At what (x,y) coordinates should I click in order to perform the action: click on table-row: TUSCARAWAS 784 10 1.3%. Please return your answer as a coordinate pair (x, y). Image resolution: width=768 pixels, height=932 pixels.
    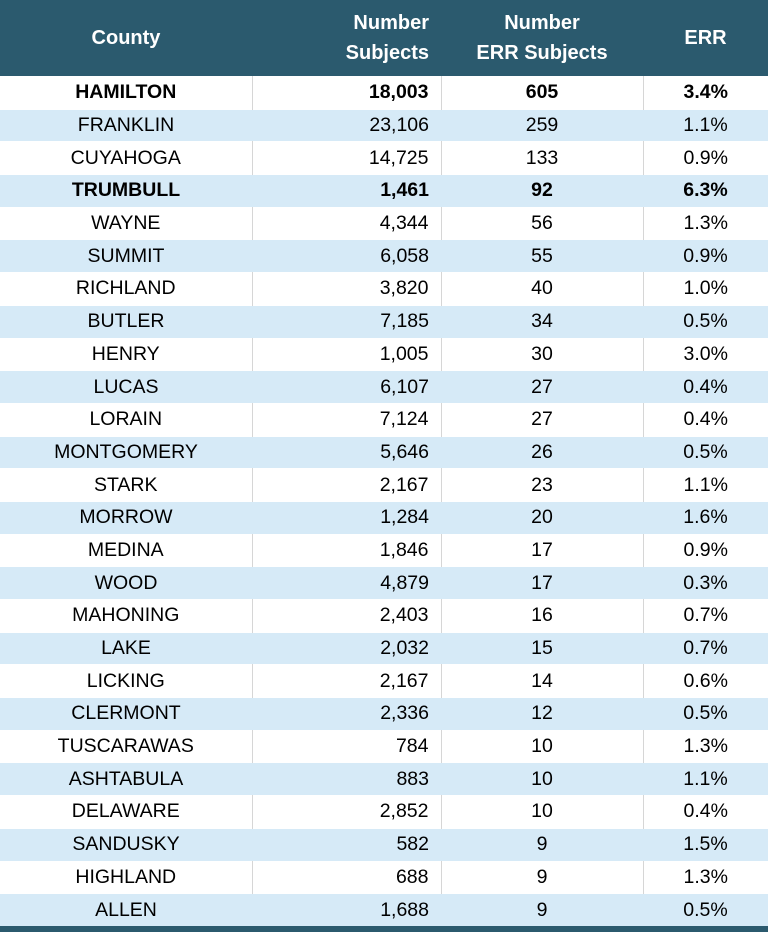
    Looking at the image, I should click on (384, 746).